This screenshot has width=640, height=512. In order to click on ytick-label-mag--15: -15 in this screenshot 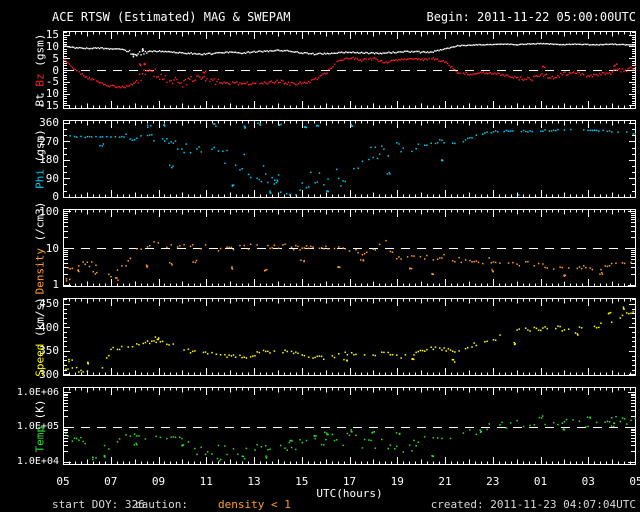, I will do `click(49, 105)`.